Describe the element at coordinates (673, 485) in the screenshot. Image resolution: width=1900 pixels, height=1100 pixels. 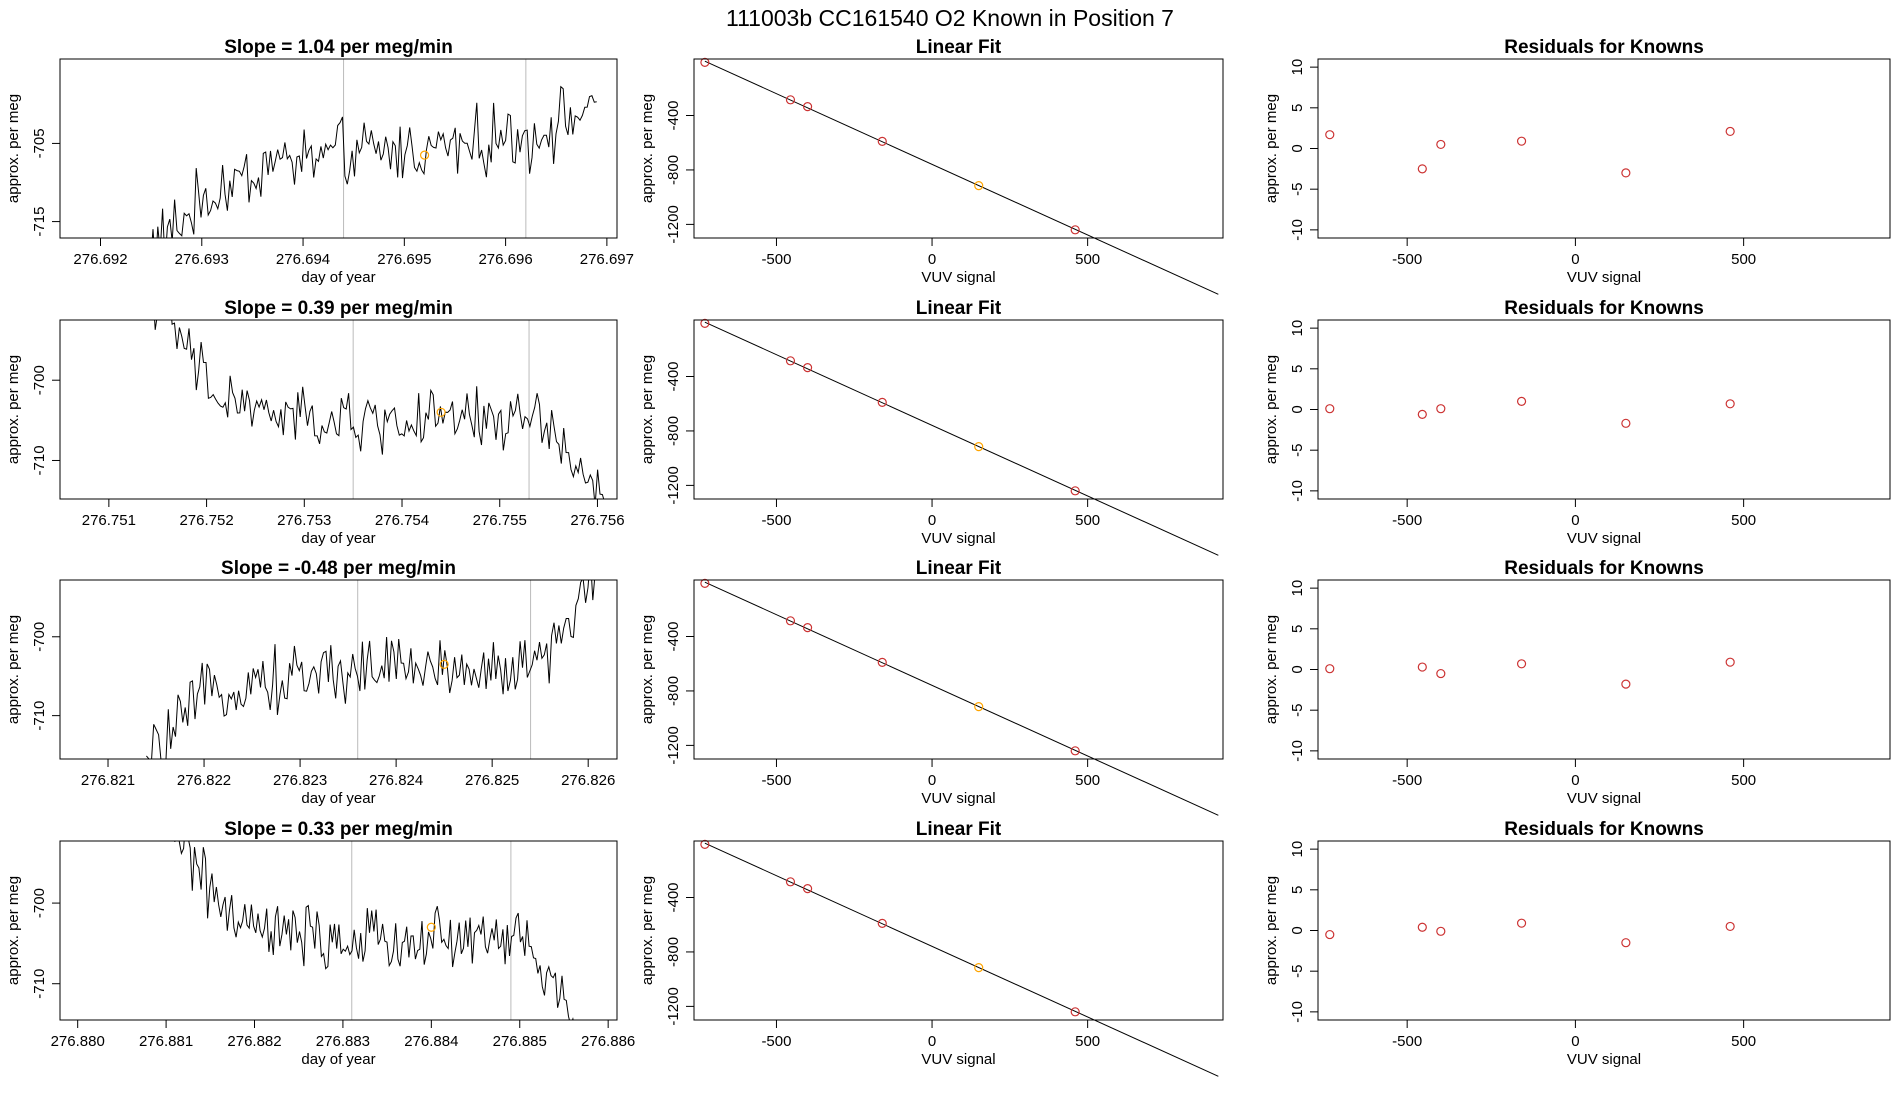
I see `fit-second-y-tick-label: -1200` at that location.